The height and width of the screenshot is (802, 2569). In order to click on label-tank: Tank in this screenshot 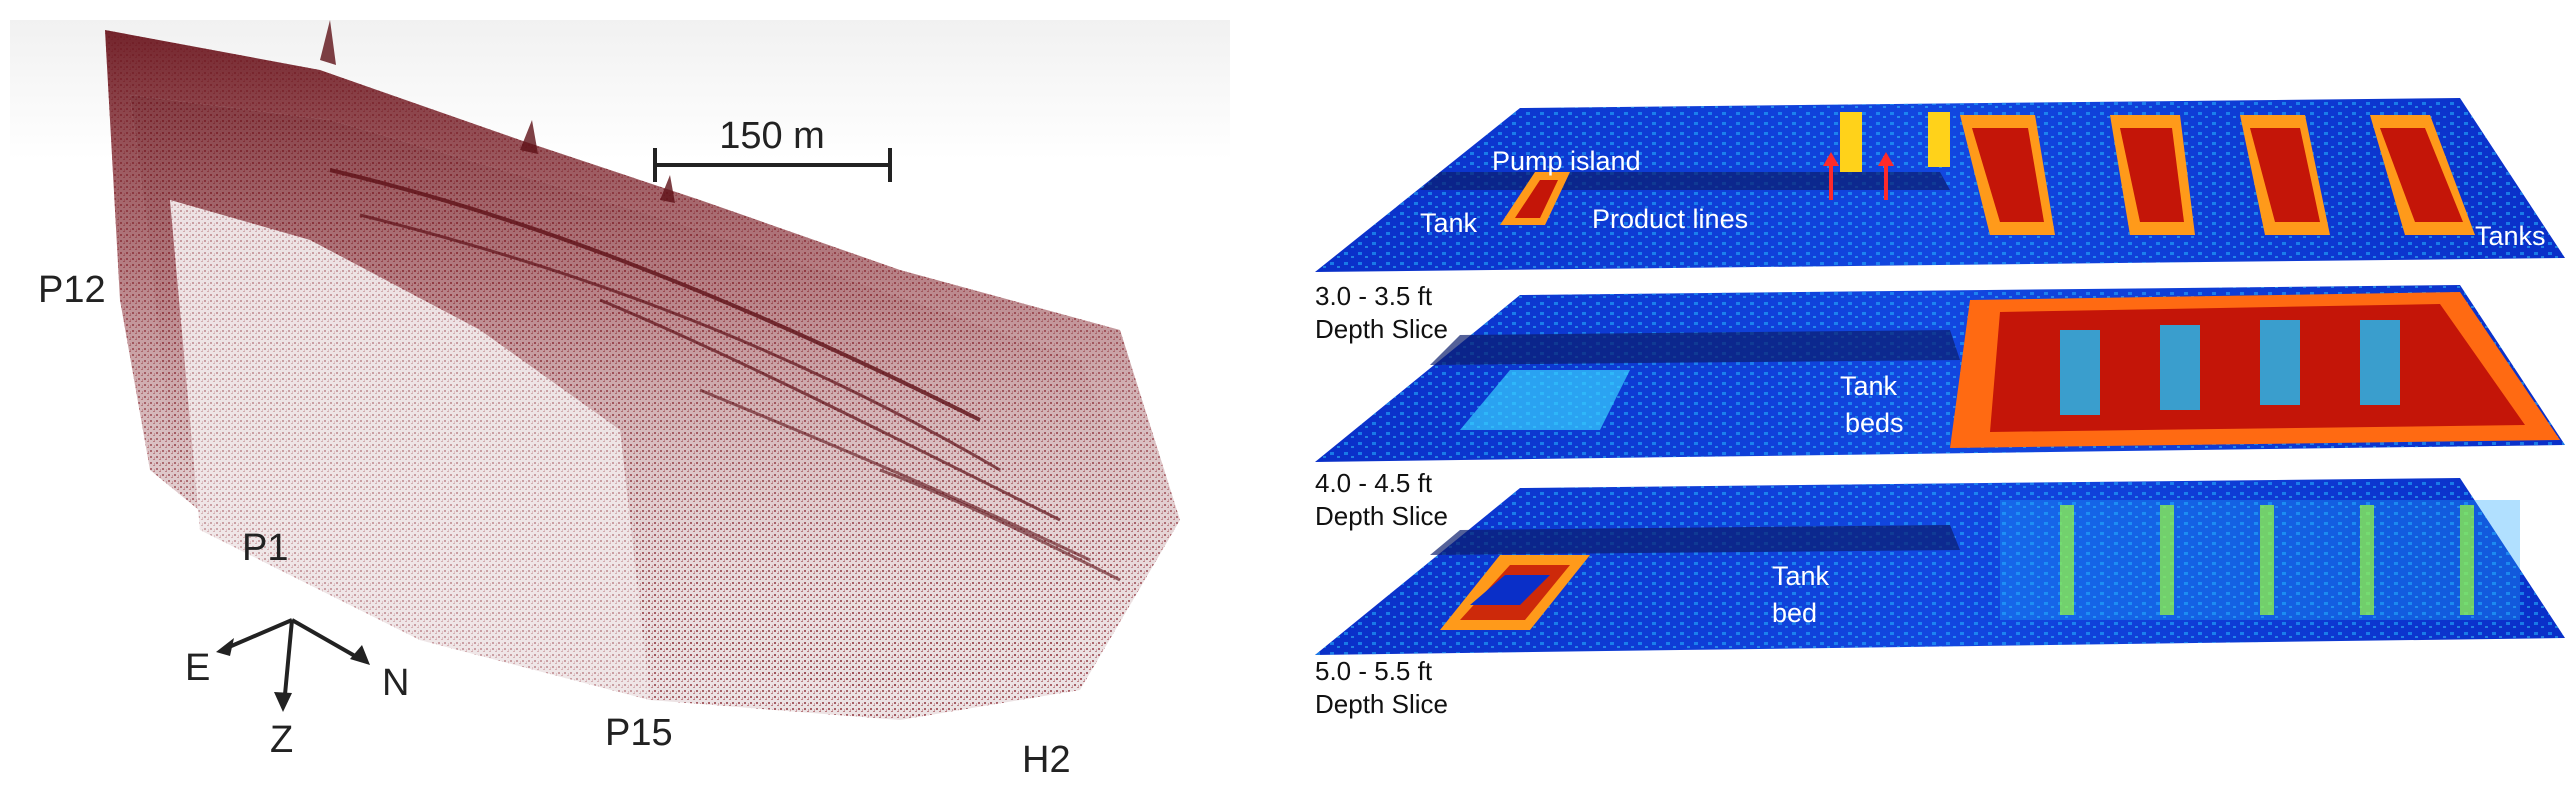, I will do `click(1449, 223)`.